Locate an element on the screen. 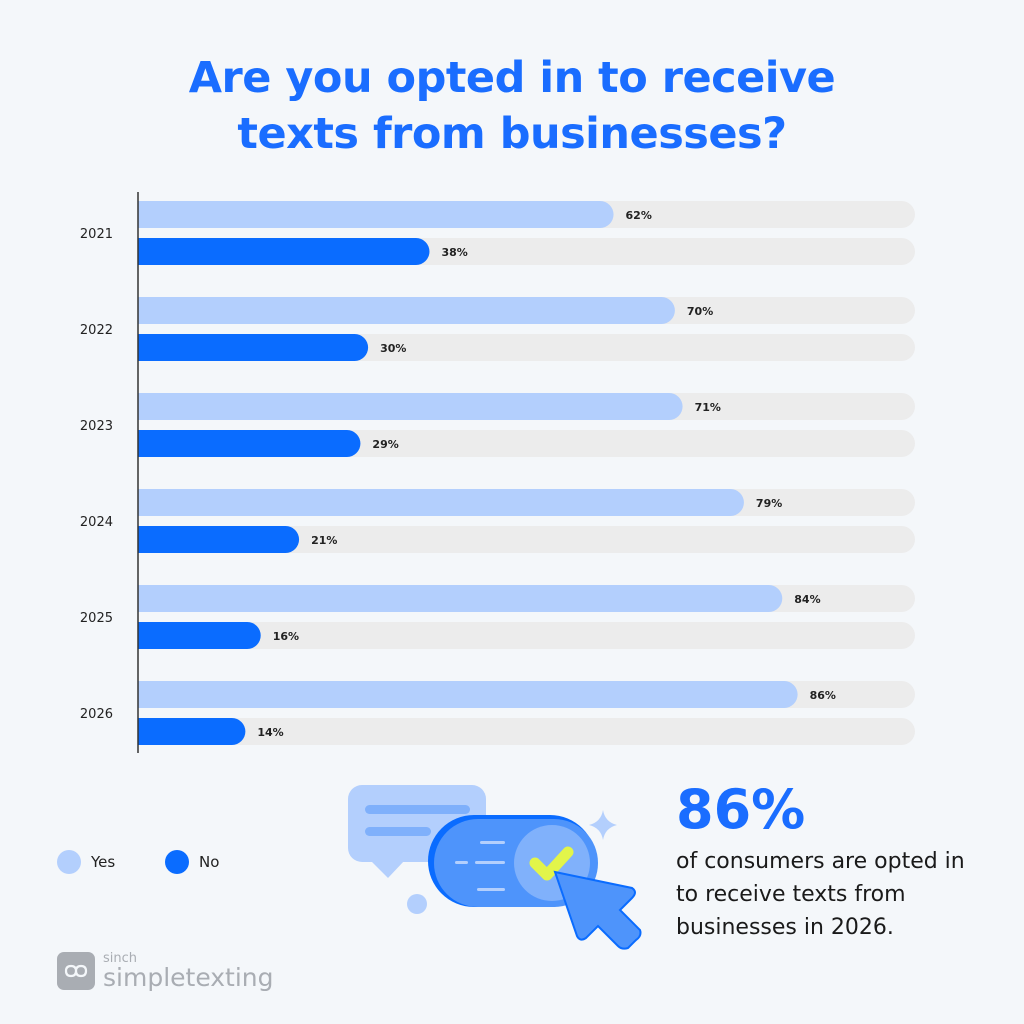  legend-yes-label: Yes is located at coordinates (103, 862).